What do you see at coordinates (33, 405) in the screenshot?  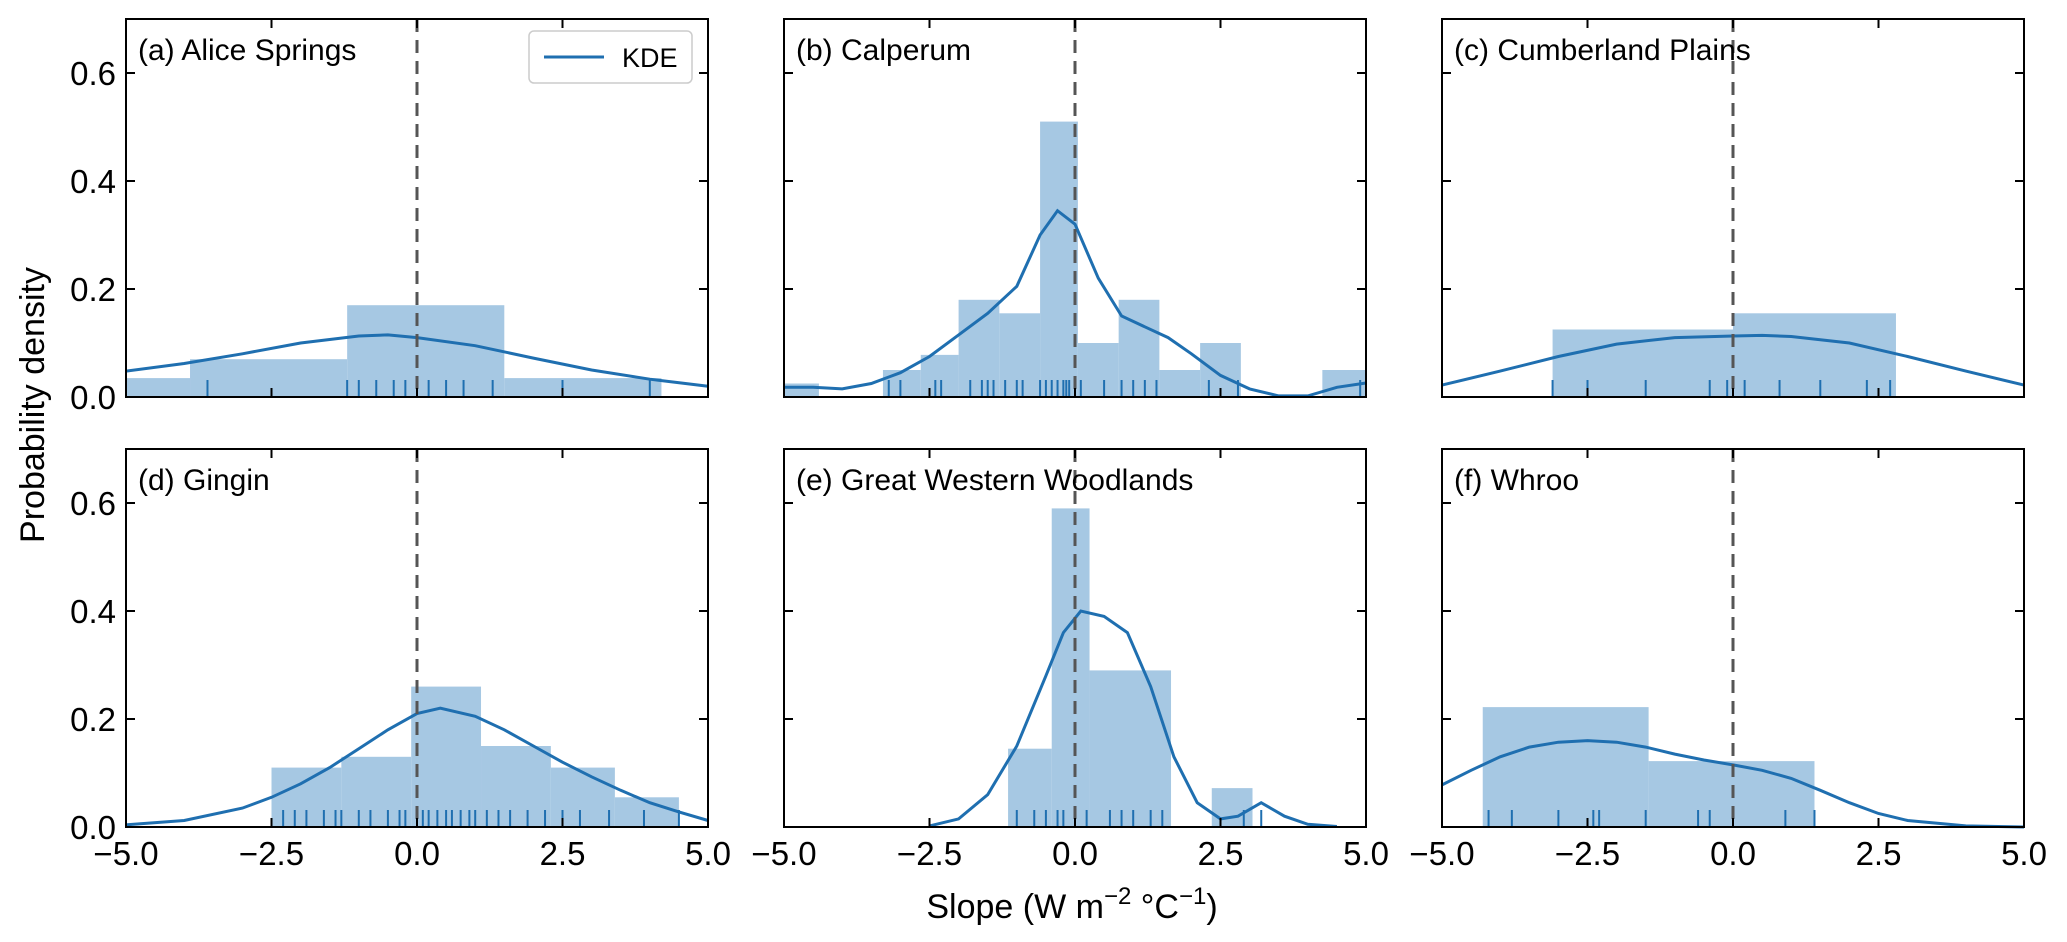 I see `y-axis-label: Probability density` at bounding box center [33, 405].